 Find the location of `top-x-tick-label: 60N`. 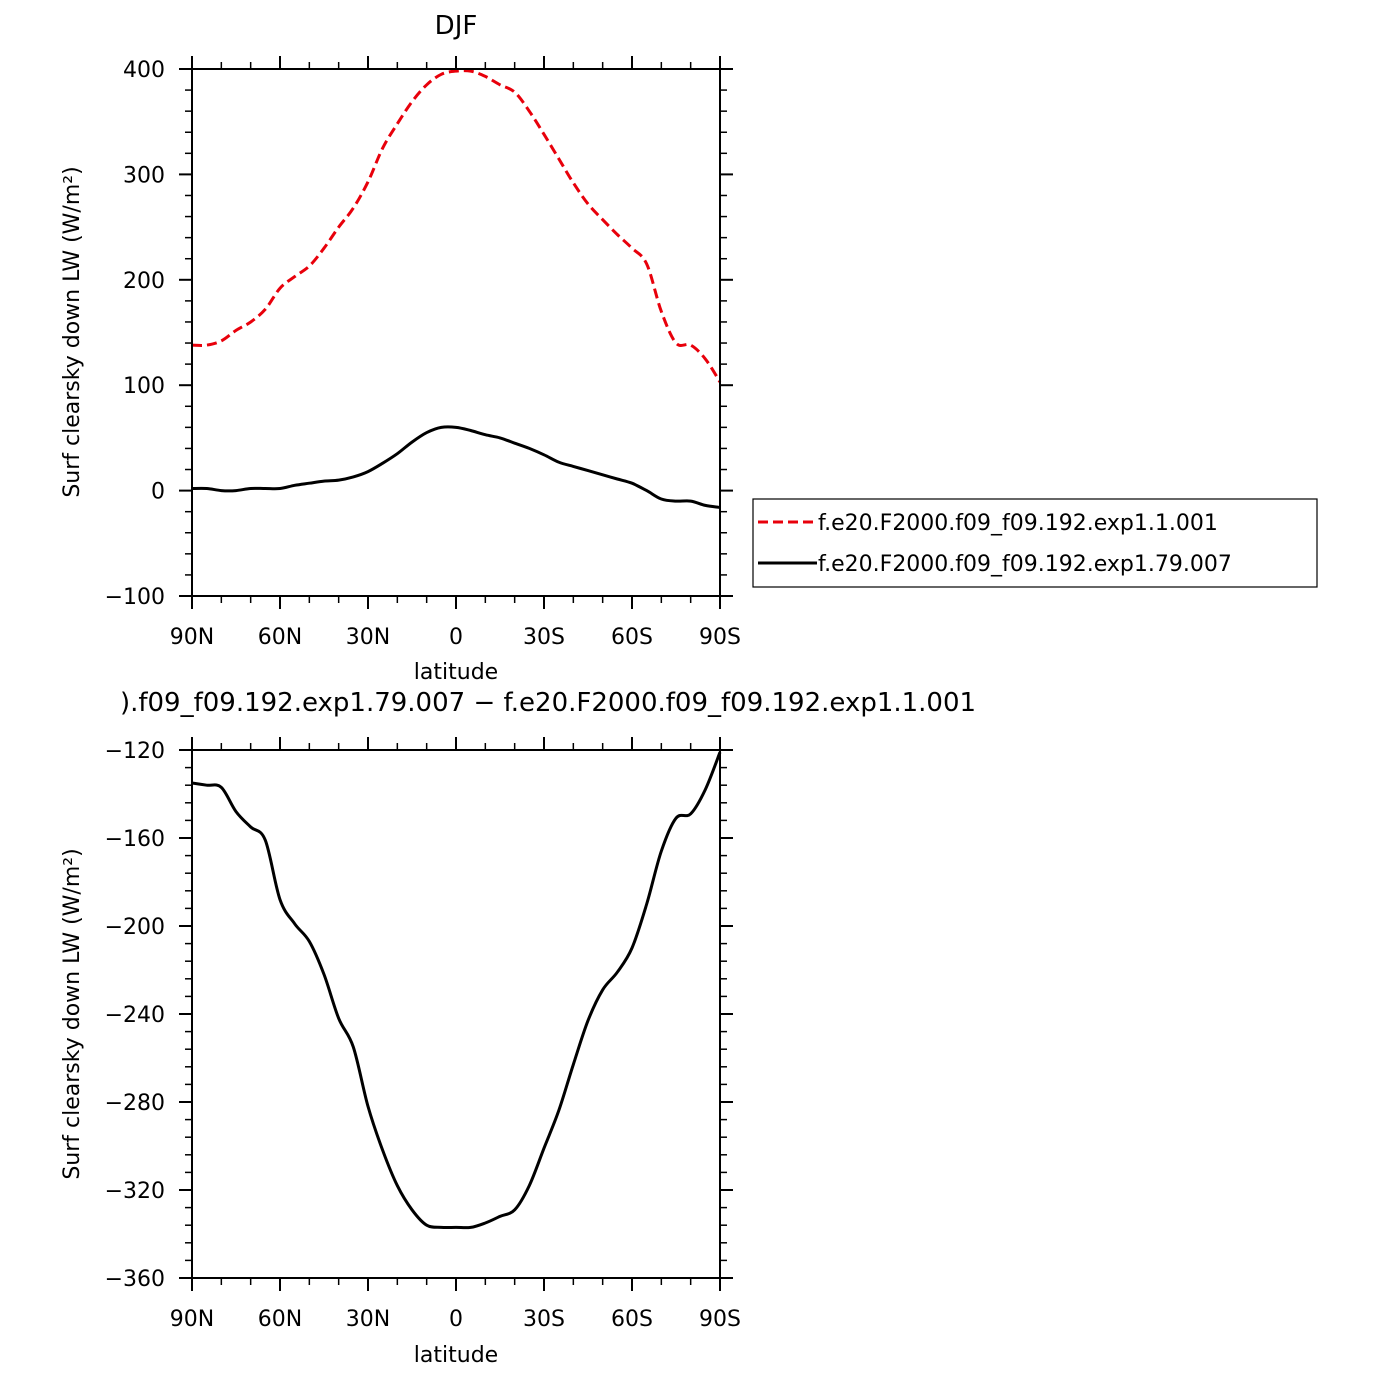

top-x-tick-label: 60N is located at coordinates (280, 637).